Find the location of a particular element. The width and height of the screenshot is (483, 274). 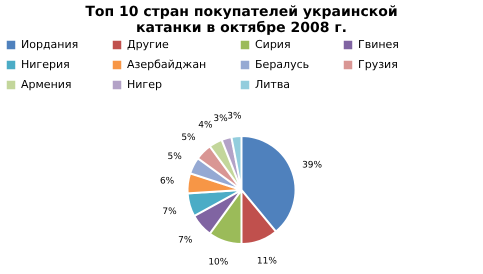

data-label: 4% is located at coordinates (205, 125).